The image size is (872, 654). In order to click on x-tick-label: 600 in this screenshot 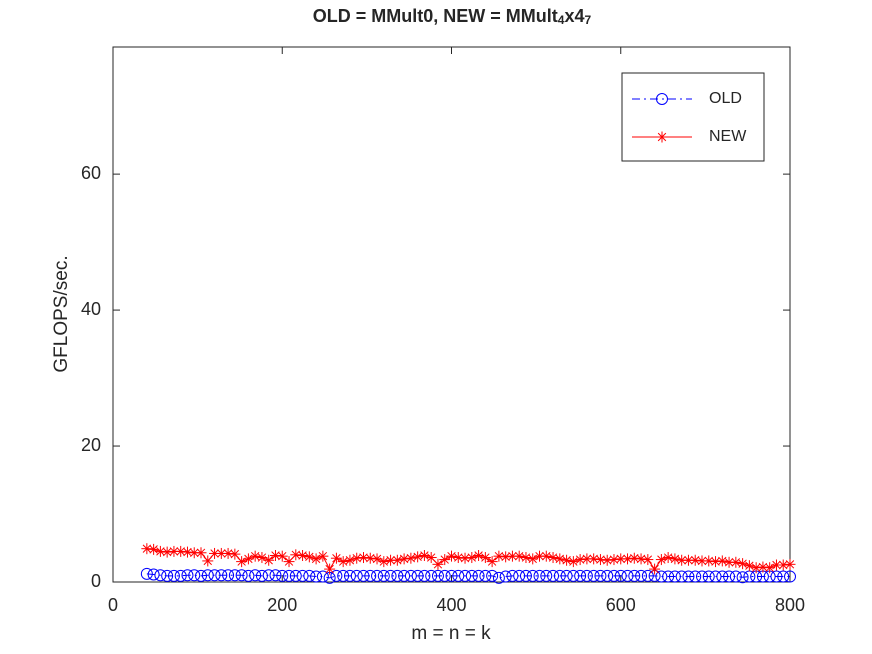, I will do `click(621, 605)`.